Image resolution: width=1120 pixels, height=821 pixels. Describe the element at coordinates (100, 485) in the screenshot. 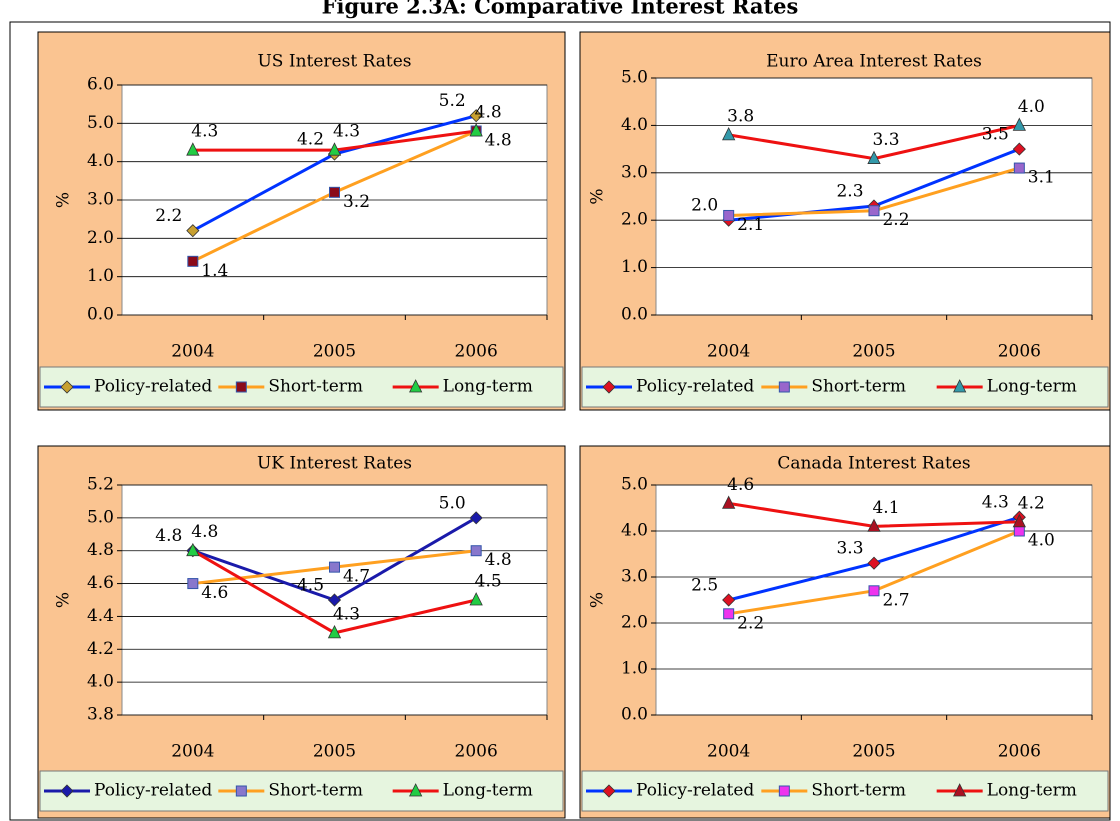

I see `y-tick-label: 5.2` at that location.